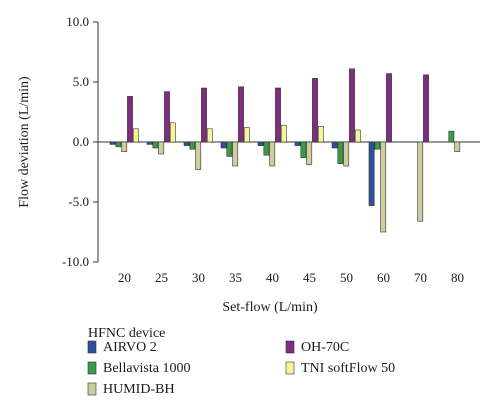 The width and height of the screenshot is (500, 415). What do you see at coordinates (81, 81) in the screenshot?
I see `y-tick-label: 5.0` at bounding box center [81, 81].